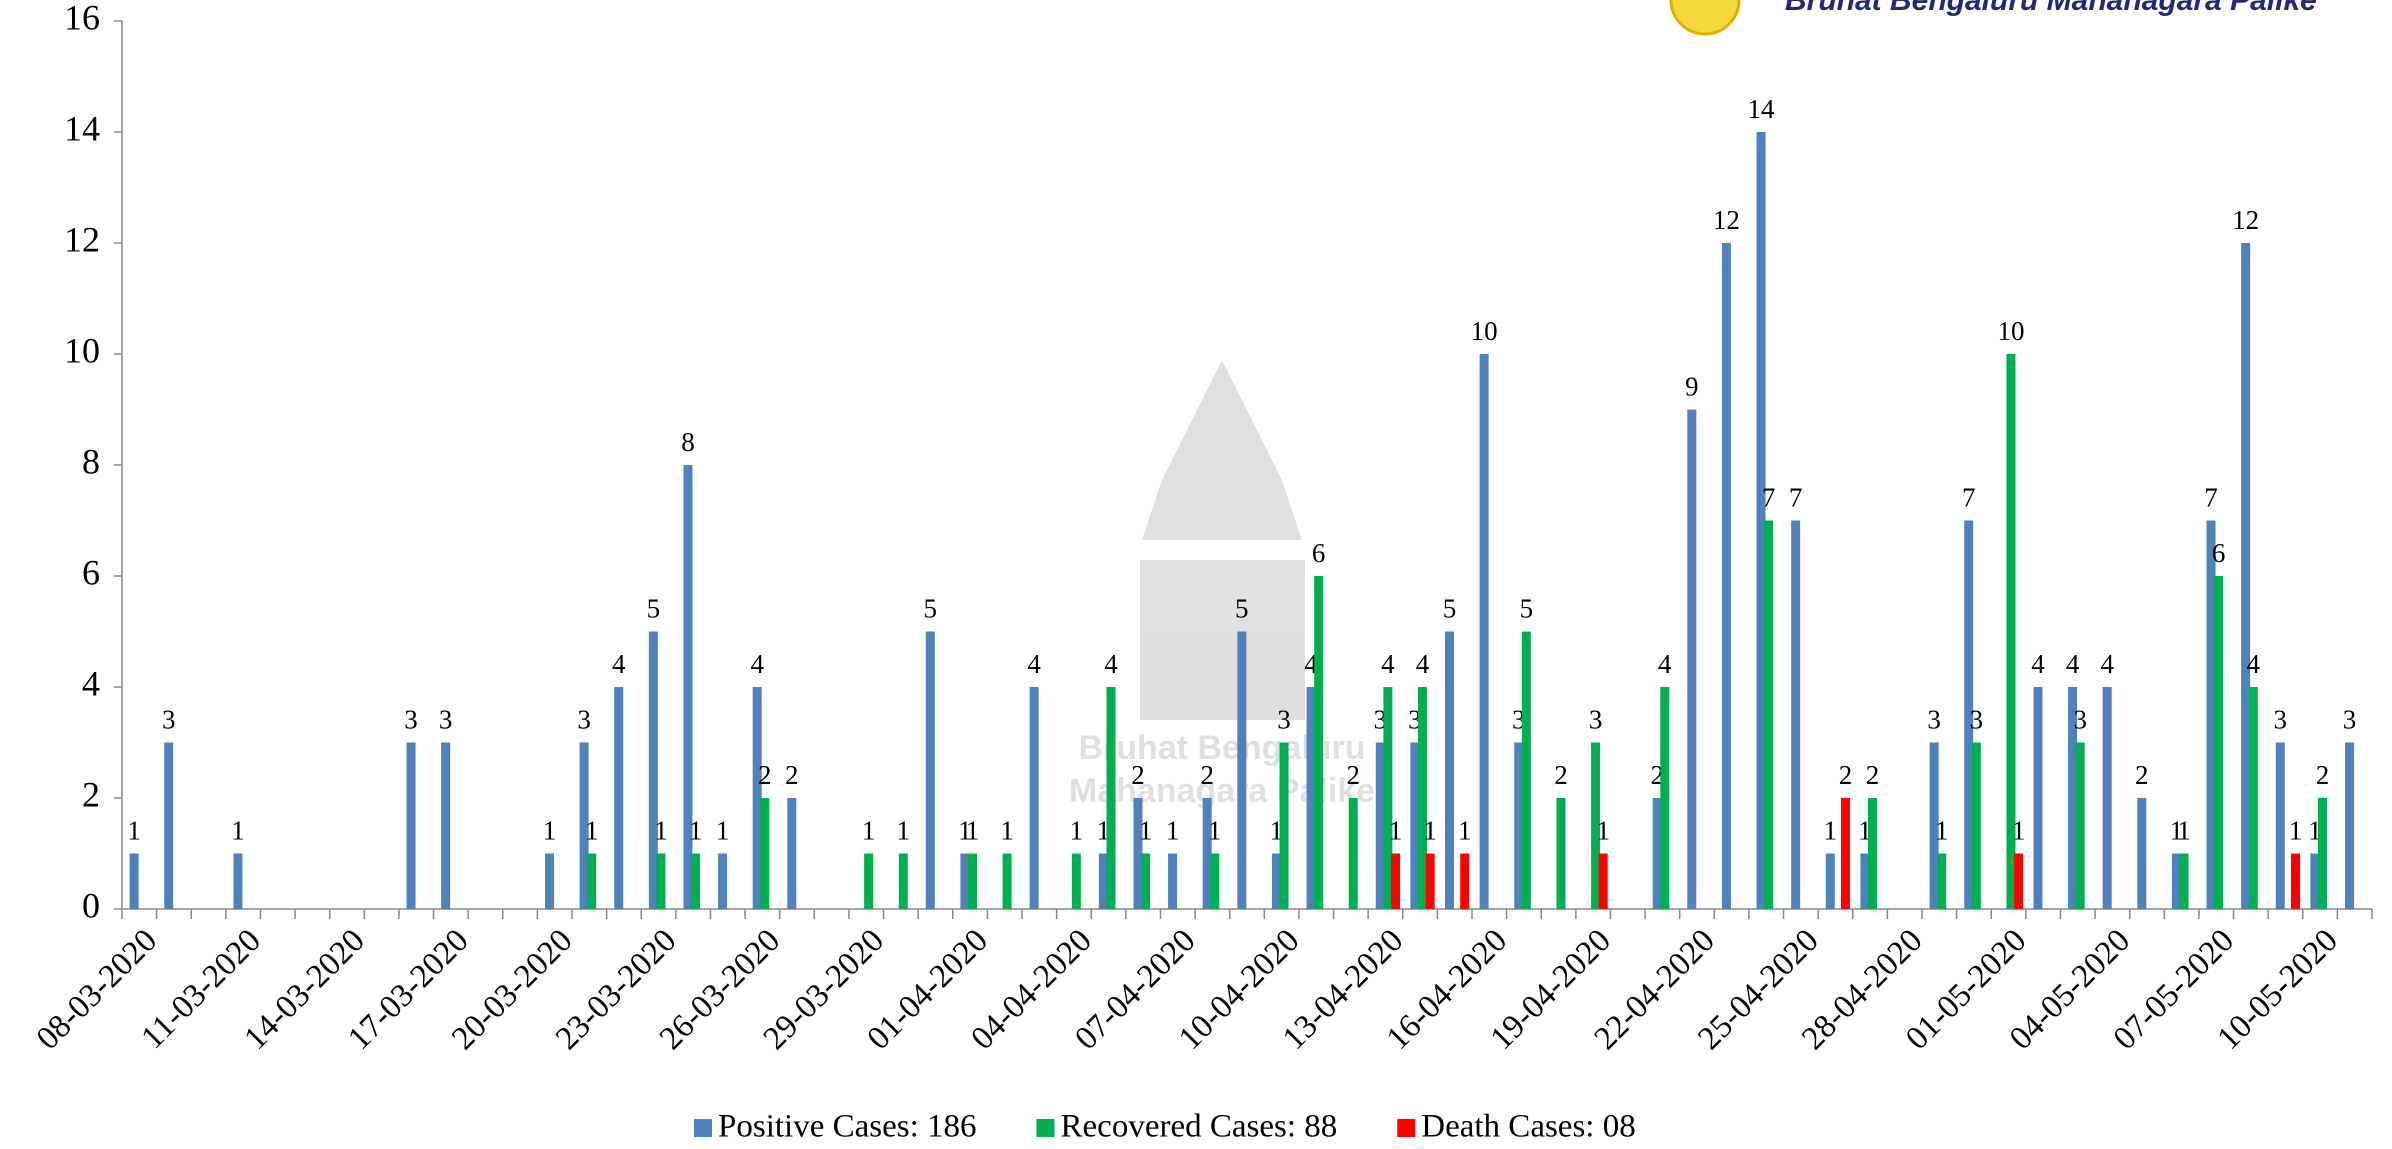 This screenshot has height=1149, width=2392. What do you see at coordinates (82, 239) in the screenshot?
I see `y-tick-label: 12` at bounding box center [82, 239].